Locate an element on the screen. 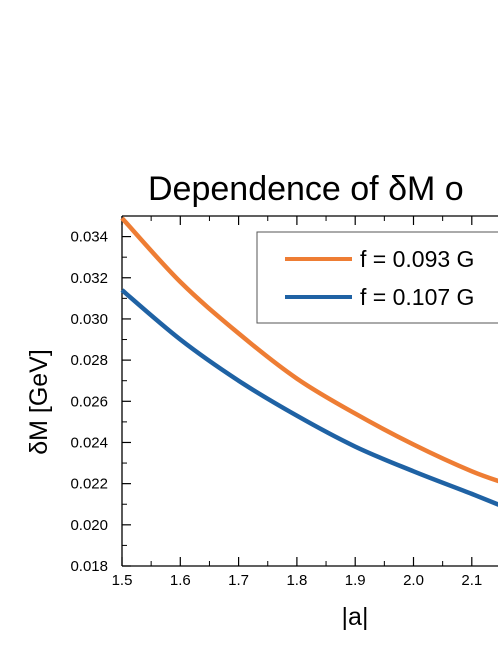  x-tick-label: 1.6 is located at coordinates (180, 580).